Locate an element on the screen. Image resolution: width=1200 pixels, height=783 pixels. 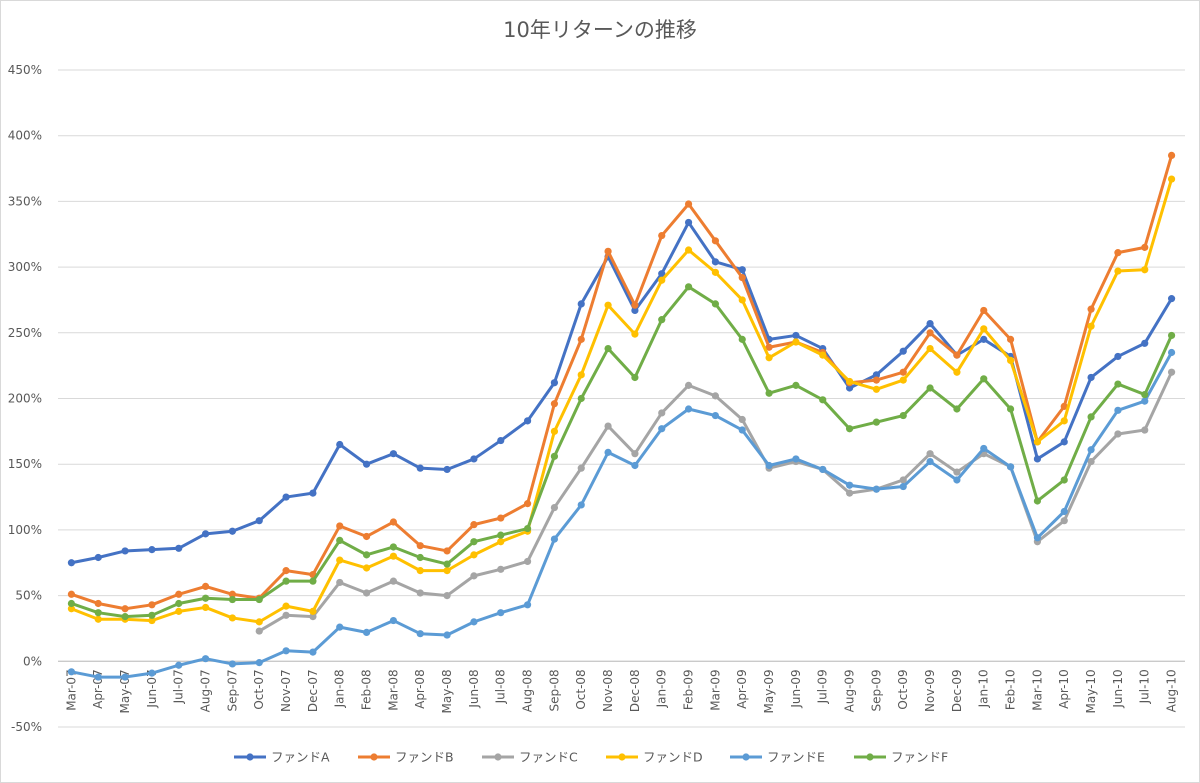
x-tick-label: Apr-10 is located at coordinates (1064, 689).